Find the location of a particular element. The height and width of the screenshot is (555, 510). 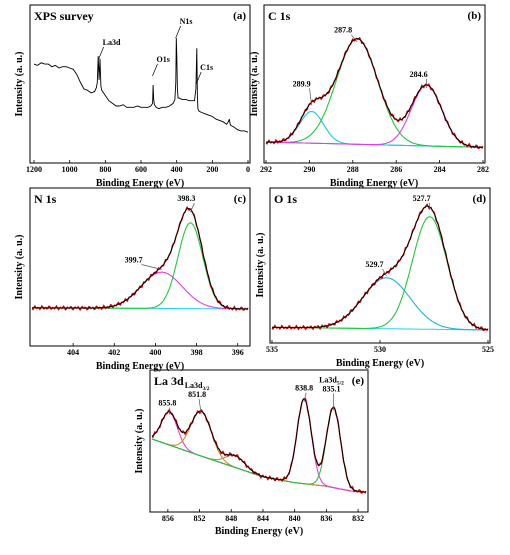

panel-a-xtick-label: 600 is located at coordinates (141, 169).